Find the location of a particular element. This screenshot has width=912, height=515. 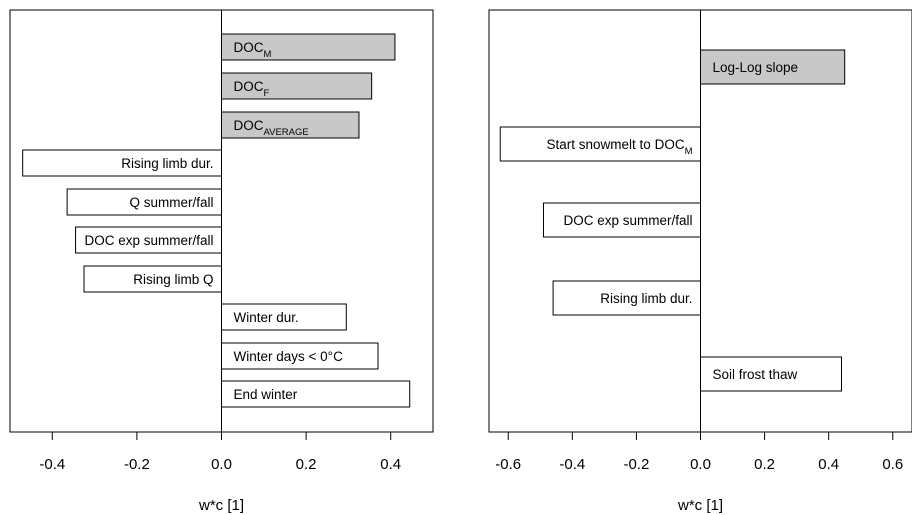

bar-rising-limb-q is located at coordinates (153, 279).